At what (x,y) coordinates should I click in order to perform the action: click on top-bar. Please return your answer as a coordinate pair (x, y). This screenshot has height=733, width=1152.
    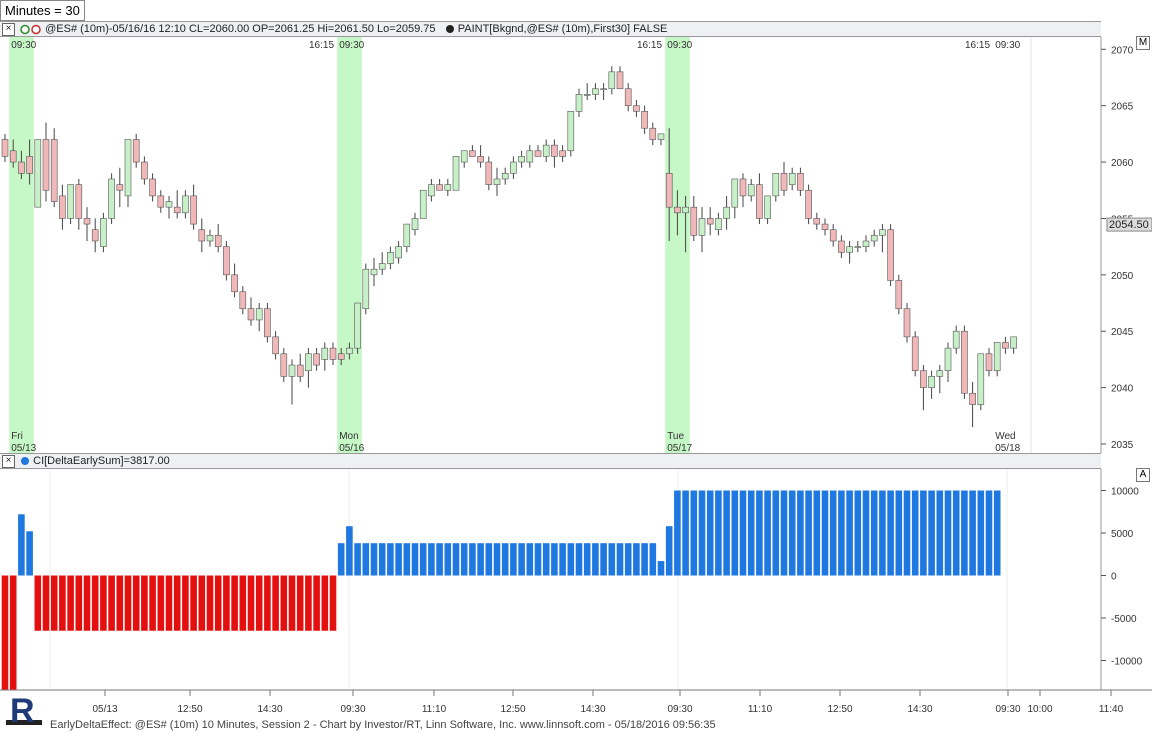
    Looking at the image, I should click on (576, 10).